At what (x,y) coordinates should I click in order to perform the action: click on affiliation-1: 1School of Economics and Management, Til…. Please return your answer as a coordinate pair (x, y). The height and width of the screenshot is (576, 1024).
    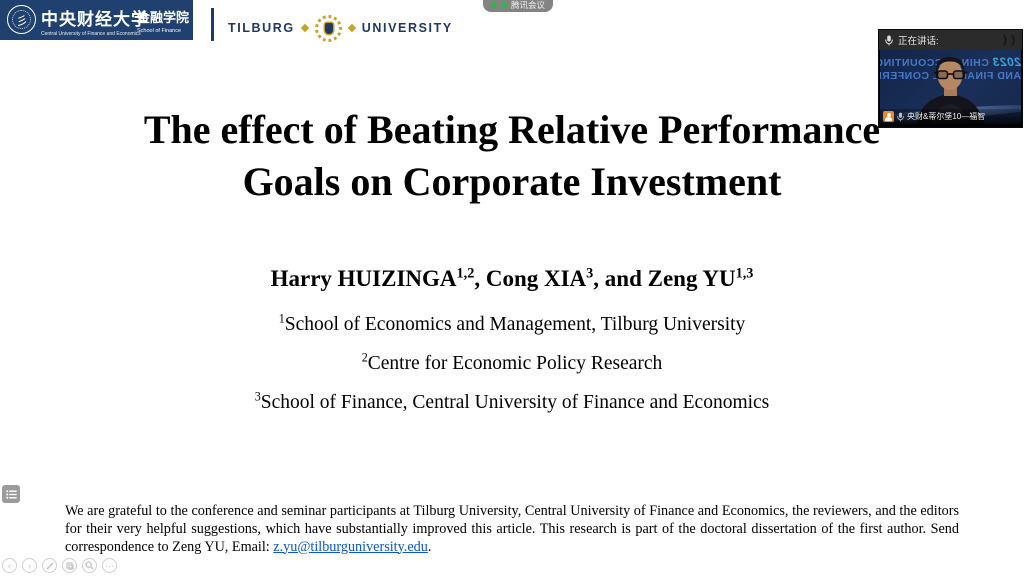
    Looking at the image, I should click on (512, 323).